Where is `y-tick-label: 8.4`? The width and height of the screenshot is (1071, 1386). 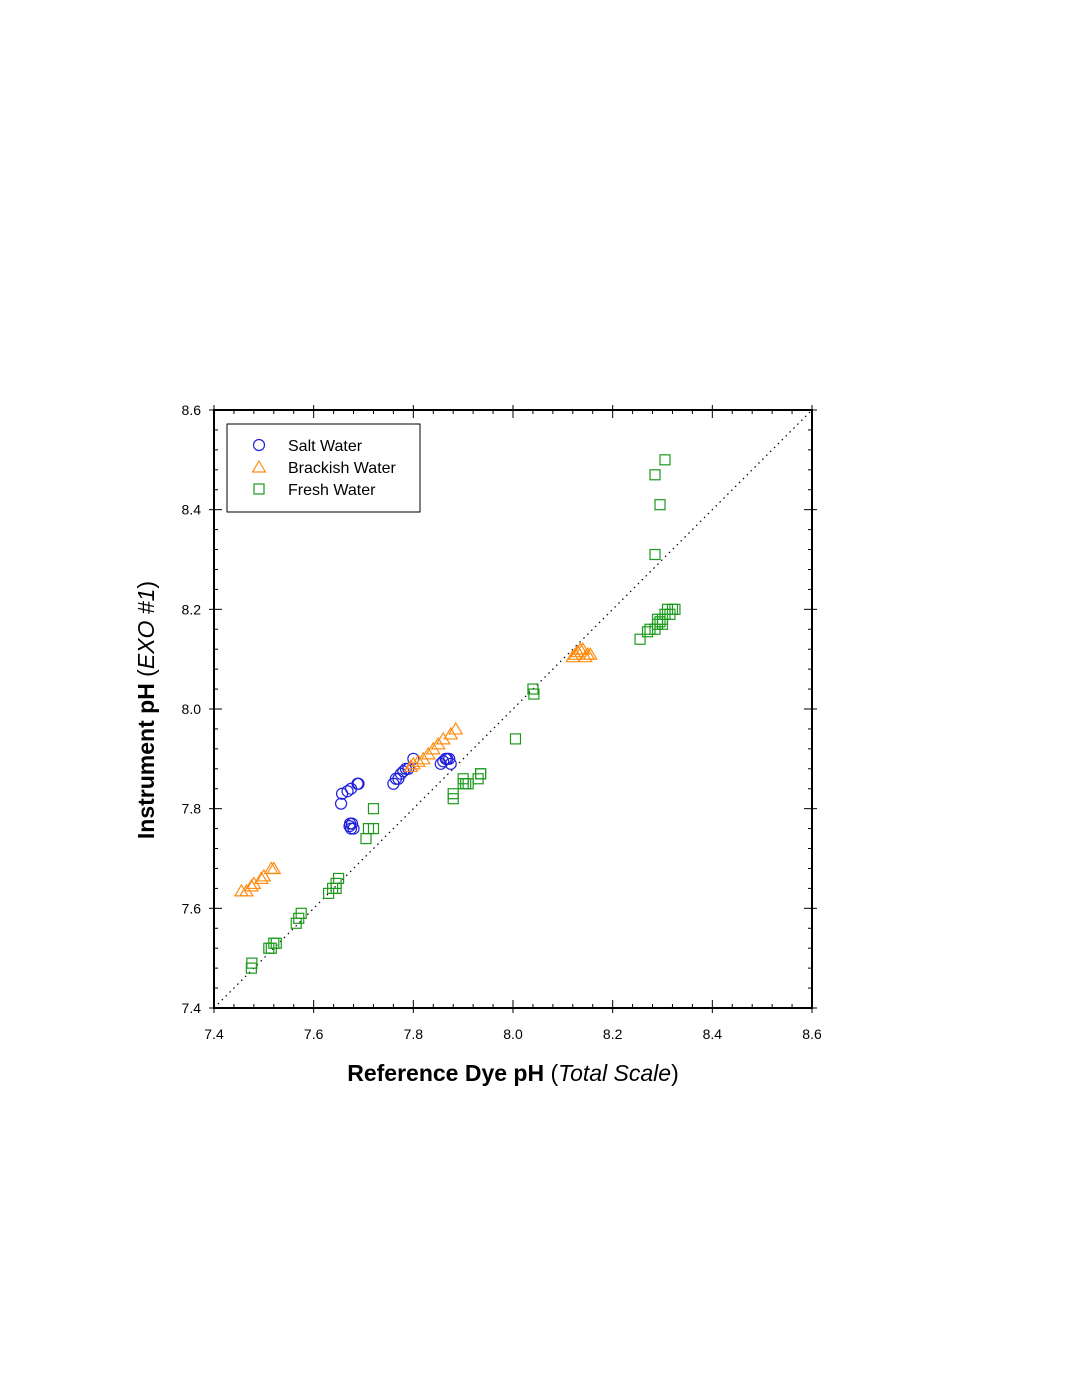
y-tick-label: 8.4 is located at coordinates (192, 510).